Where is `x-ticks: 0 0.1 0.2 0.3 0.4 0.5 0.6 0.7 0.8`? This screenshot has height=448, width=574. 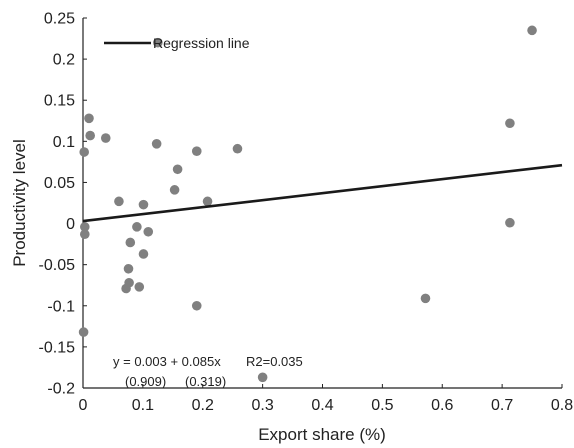
x-ticks: 0 0.1 0.2 0.3 0.4 0.5 0.6 0.7 0.8 is located at coordinates (326, 399).